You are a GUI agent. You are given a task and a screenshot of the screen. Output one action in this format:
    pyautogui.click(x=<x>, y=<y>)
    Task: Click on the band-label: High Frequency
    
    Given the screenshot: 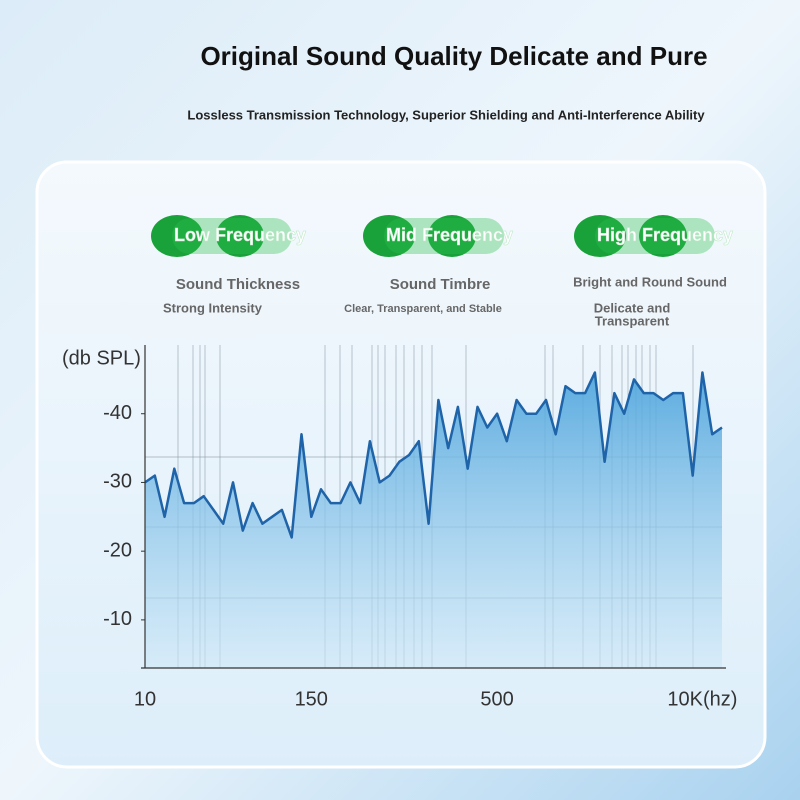 What is the action you would take?
    pyautogui.click(x=665, y=235)
    